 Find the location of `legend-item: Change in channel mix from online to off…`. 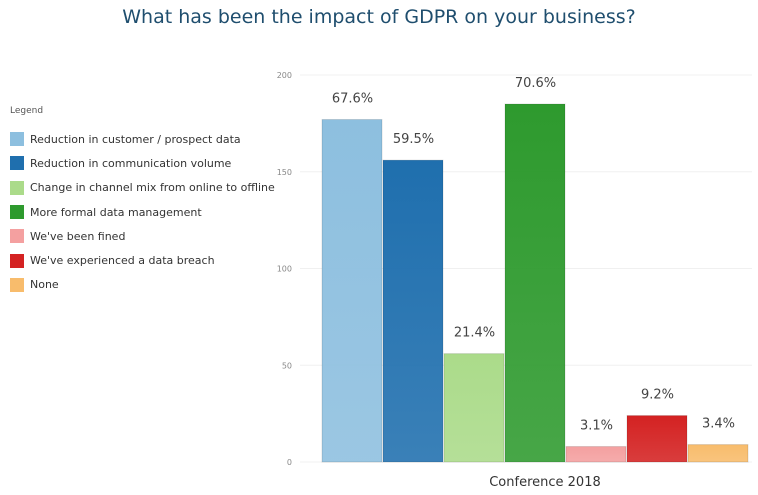

legend-item: Change in channel mix from online to off… is located at coordinates (142, 188).